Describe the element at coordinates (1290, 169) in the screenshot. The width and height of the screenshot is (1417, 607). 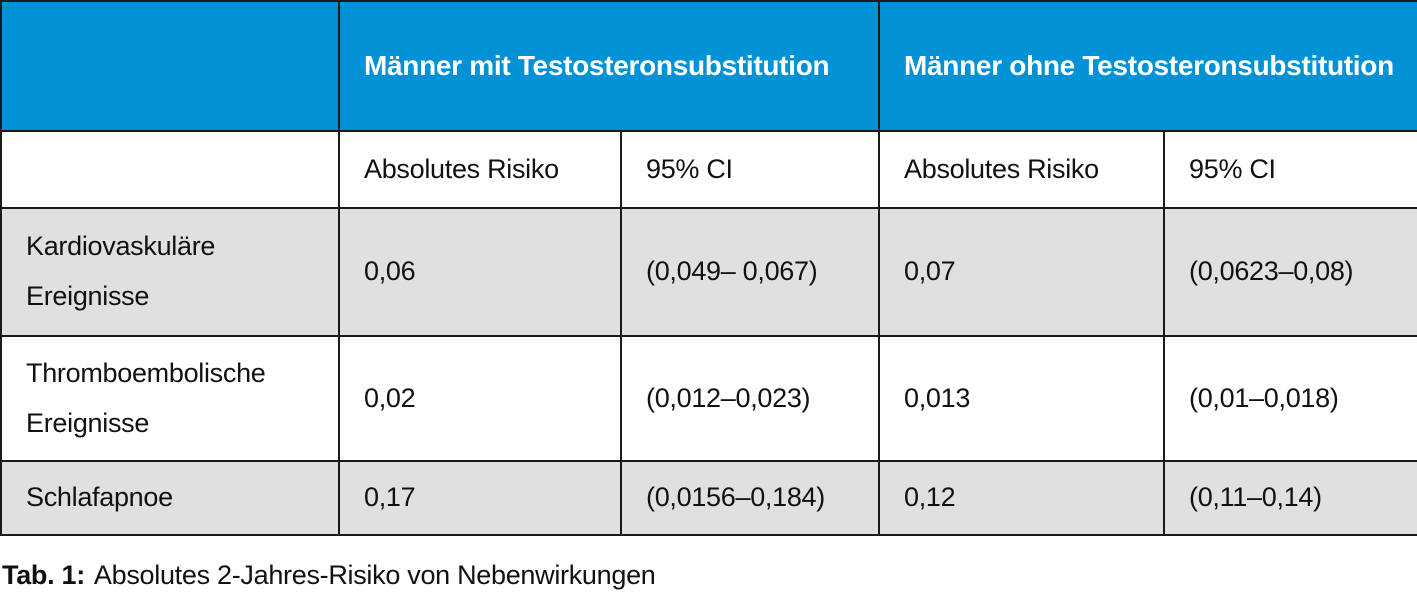
I see `subheader-ci-without: 95% CI` at that location.